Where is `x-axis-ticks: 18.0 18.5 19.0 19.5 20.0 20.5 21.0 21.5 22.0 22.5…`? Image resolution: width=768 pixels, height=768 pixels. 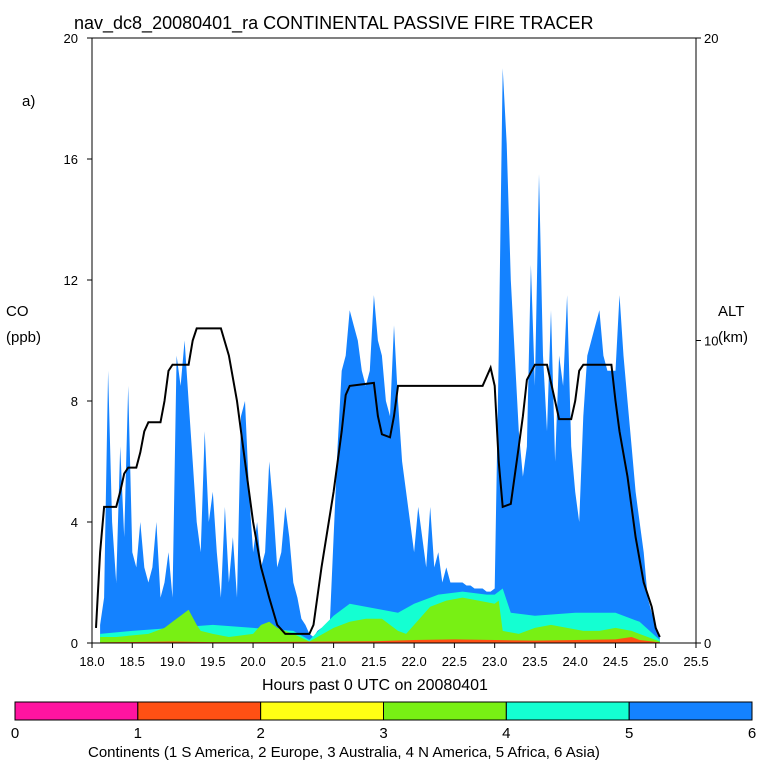 x-axis-ticks: 18.0 18.5 19.0 19.5 20.0 20.5 21.0 21.5 22.0 22.5… is located at coordinates (394, 656).